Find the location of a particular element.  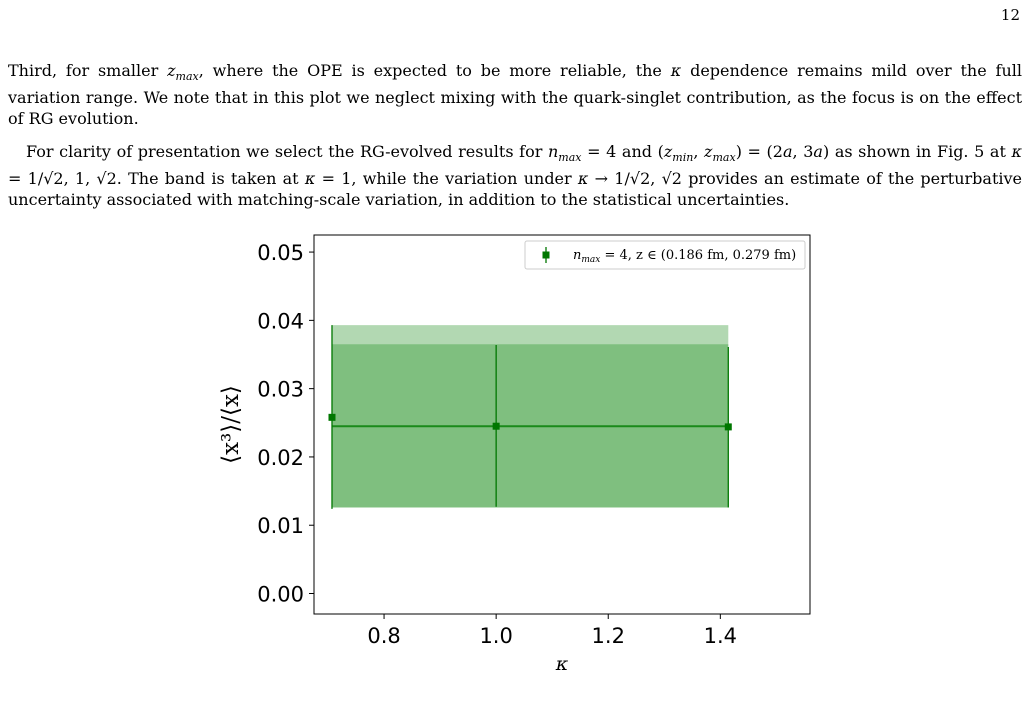

x-axis: 0.8 1.0 1.2 1.4 is located at coordinates (552, 631).